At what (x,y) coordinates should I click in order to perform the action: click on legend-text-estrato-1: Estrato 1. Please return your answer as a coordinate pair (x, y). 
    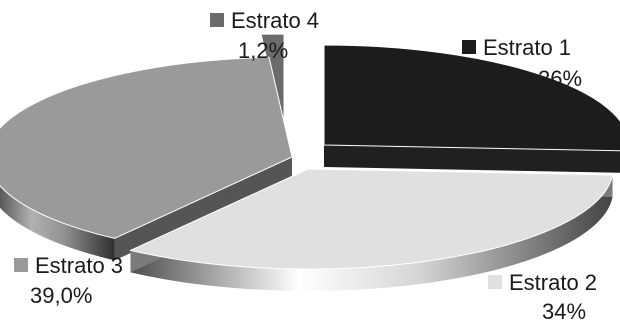
    Looking at the image, I should click on (527, 47).